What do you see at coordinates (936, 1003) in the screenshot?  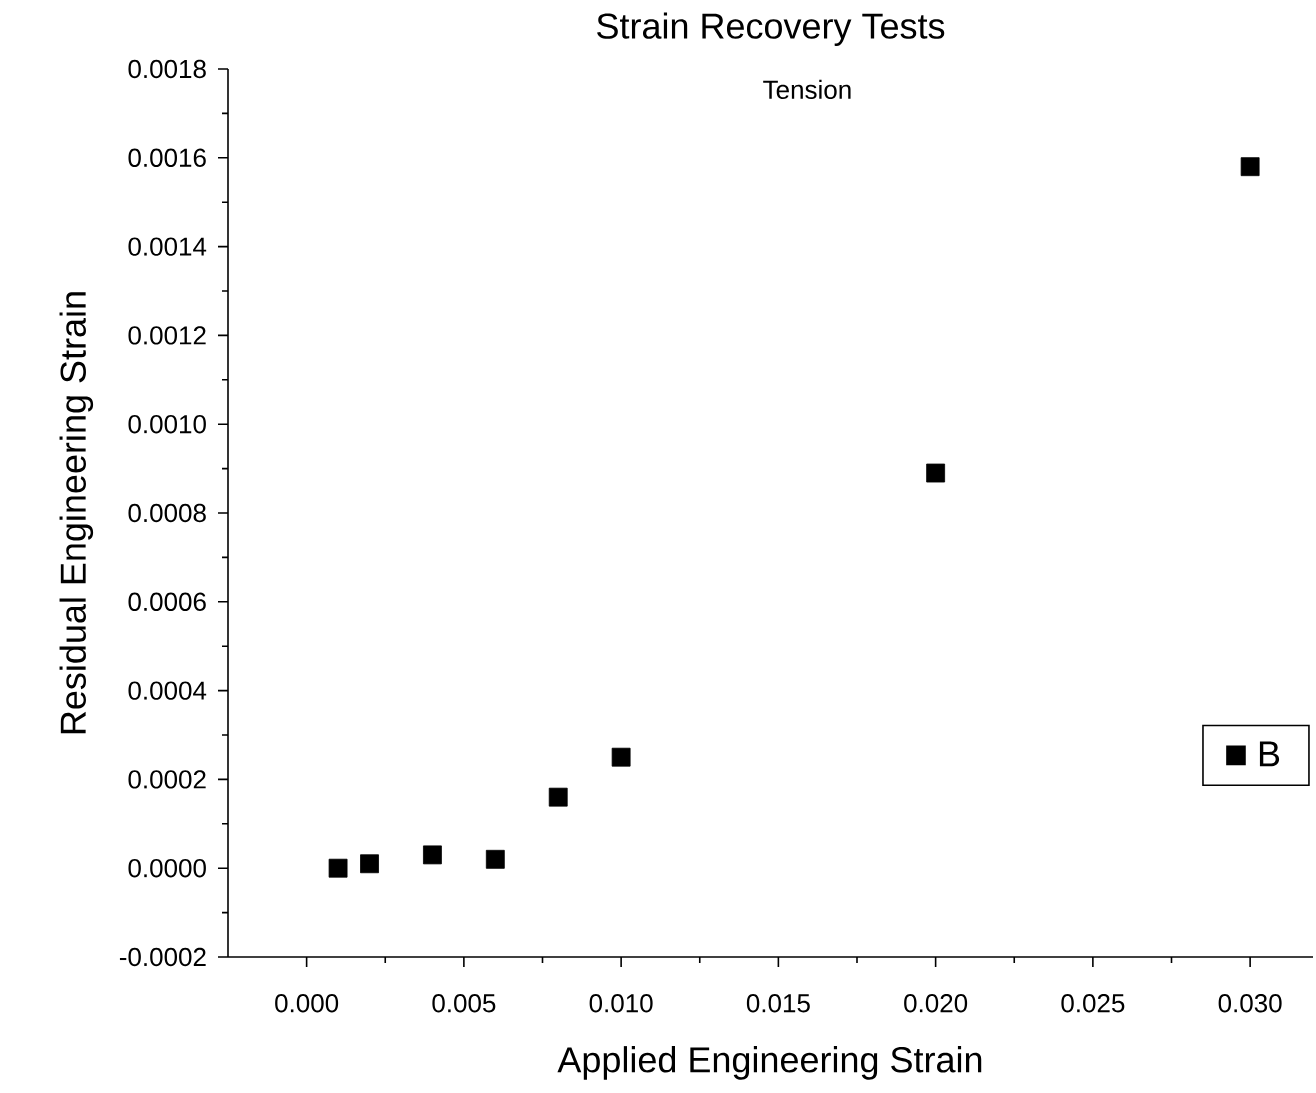 I see `x-tick-label: 0.020` at bounding box center [936, 1003].